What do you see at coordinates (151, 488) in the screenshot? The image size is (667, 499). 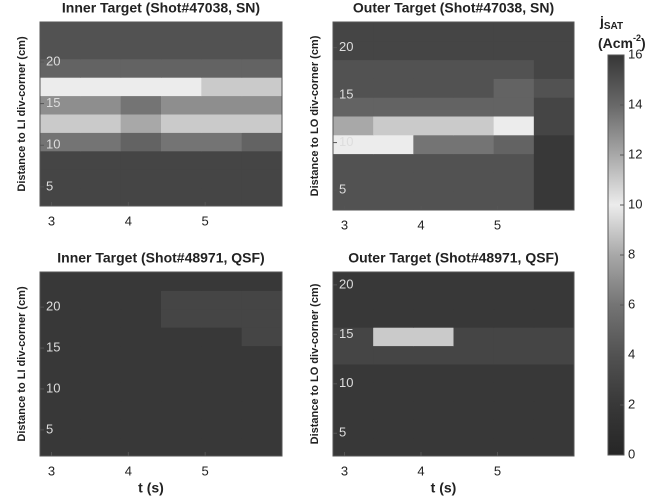 I see `x-axis-label: t (s)` at bounding box center [151, 488].